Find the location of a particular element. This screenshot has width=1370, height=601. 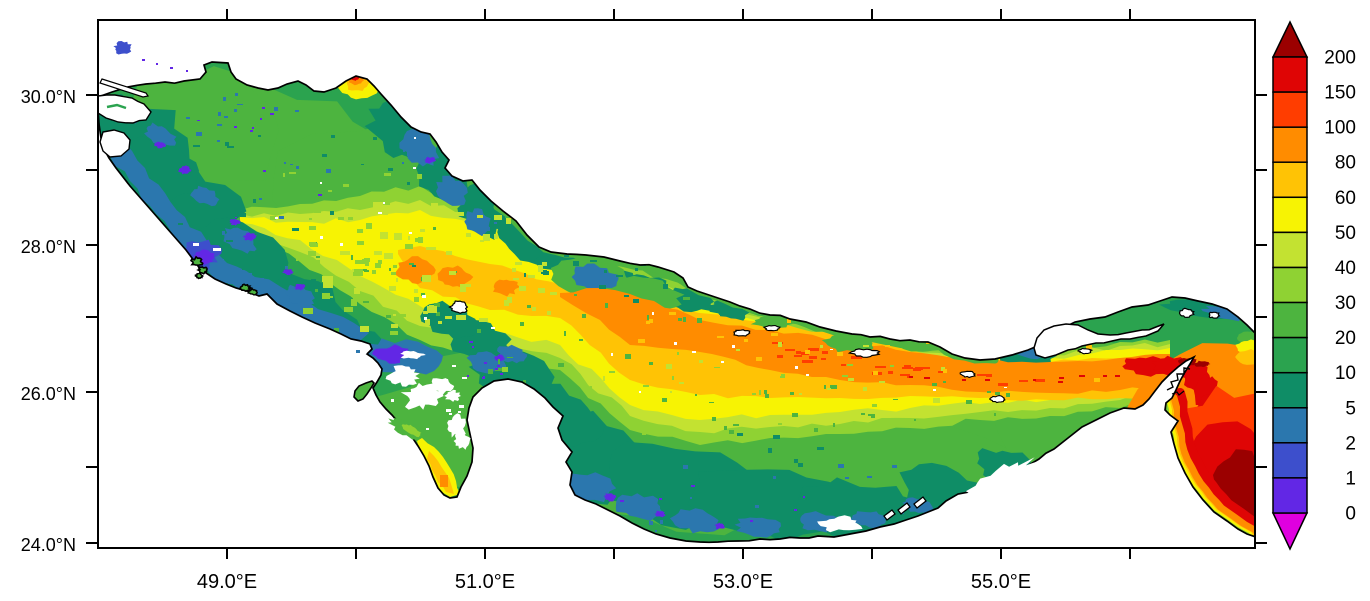

svg-text: 53.0°E is located at coordinates (743, 582).